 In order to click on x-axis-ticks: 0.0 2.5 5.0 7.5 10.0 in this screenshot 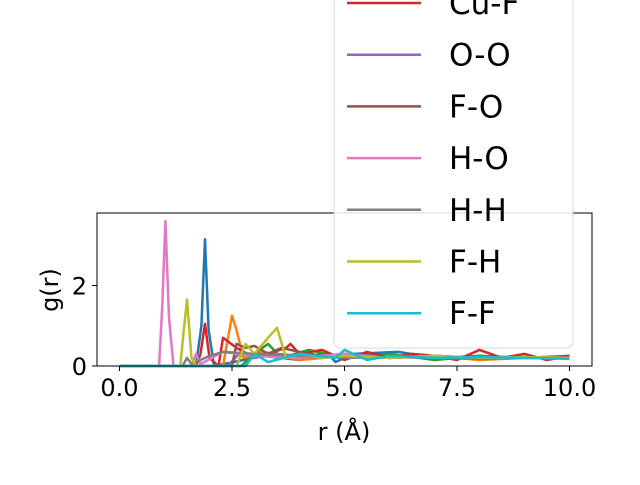, I will do `click(348, 384)`.